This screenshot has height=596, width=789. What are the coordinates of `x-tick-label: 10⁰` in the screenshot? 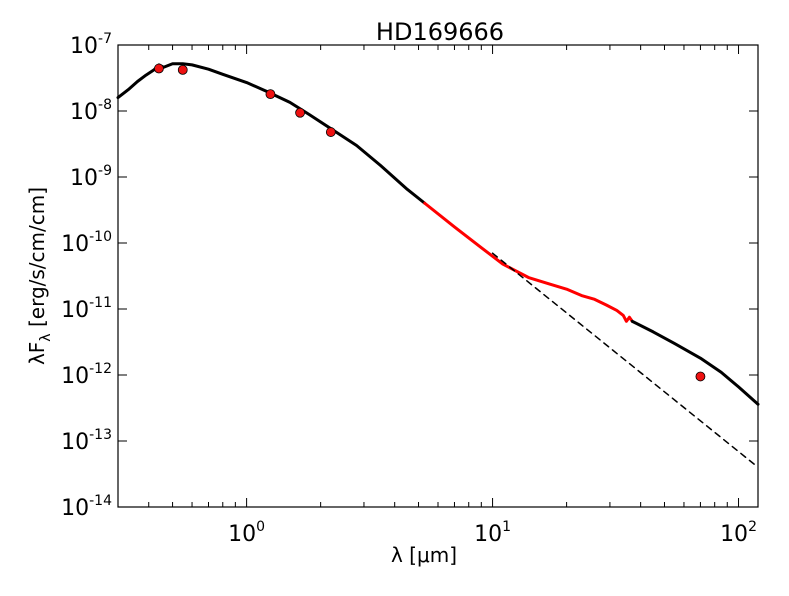 It's located at (246, 533).